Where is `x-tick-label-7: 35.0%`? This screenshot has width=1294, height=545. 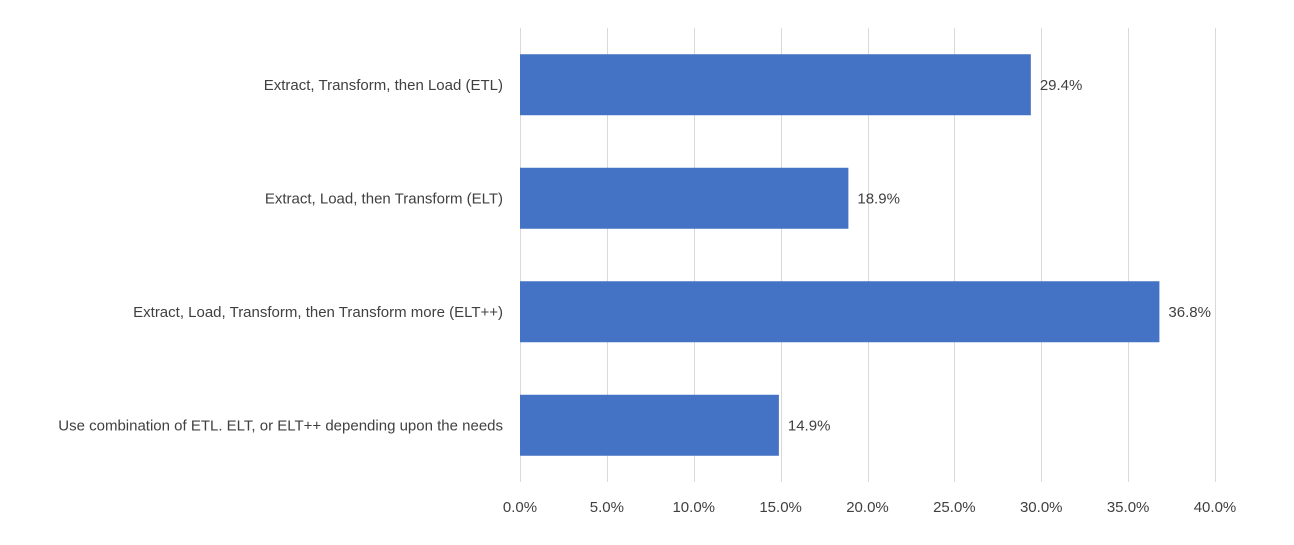 x-tick-label-7: 35.0% is located at coordinates (1128, 507).